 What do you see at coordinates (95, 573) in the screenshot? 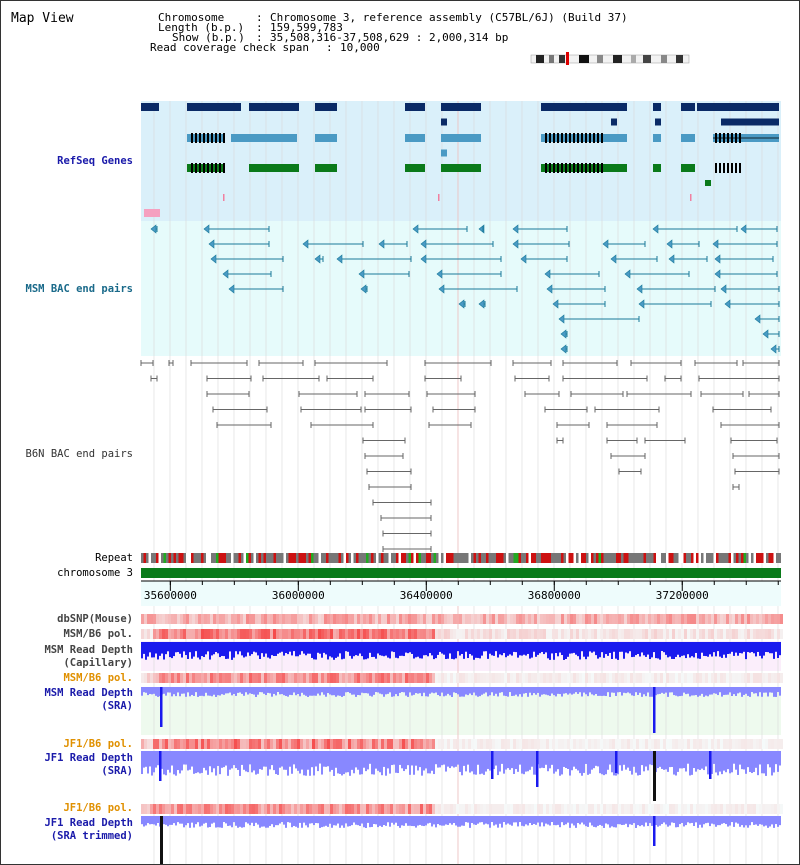
I see `track-label-chromosome: chromosome 3` at bounding box center [95, 573].